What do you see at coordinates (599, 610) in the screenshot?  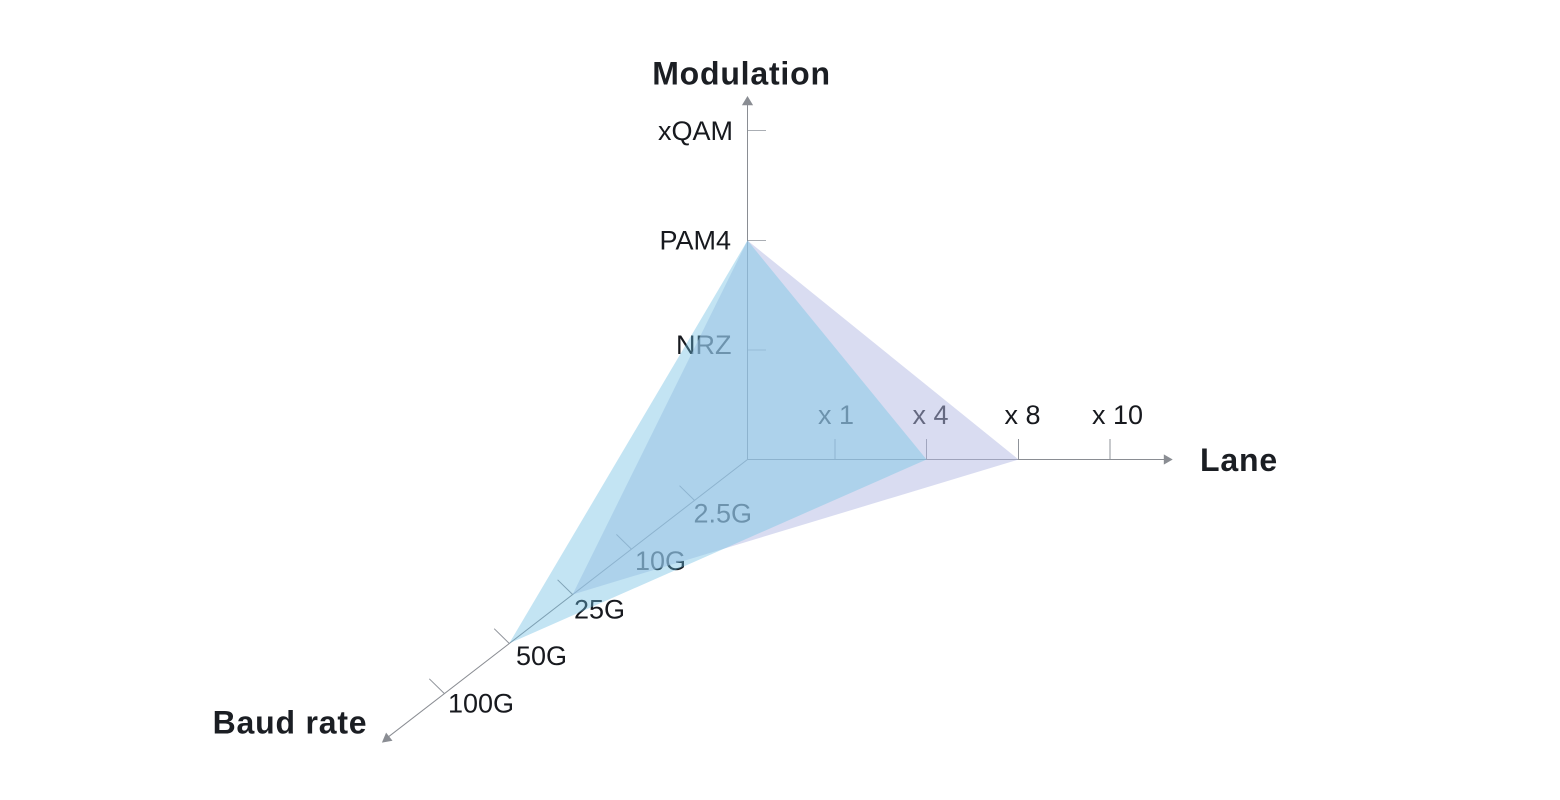 I see `svg-text: 25G` at bounding box center [599, 610].